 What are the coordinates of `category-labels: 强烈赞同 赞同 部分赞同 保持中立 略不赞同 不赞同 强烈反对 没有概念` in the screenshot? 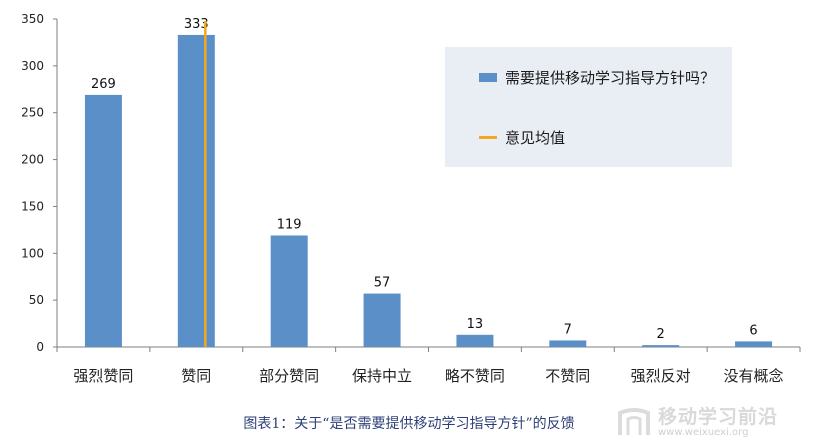 It's located at (428, 376).